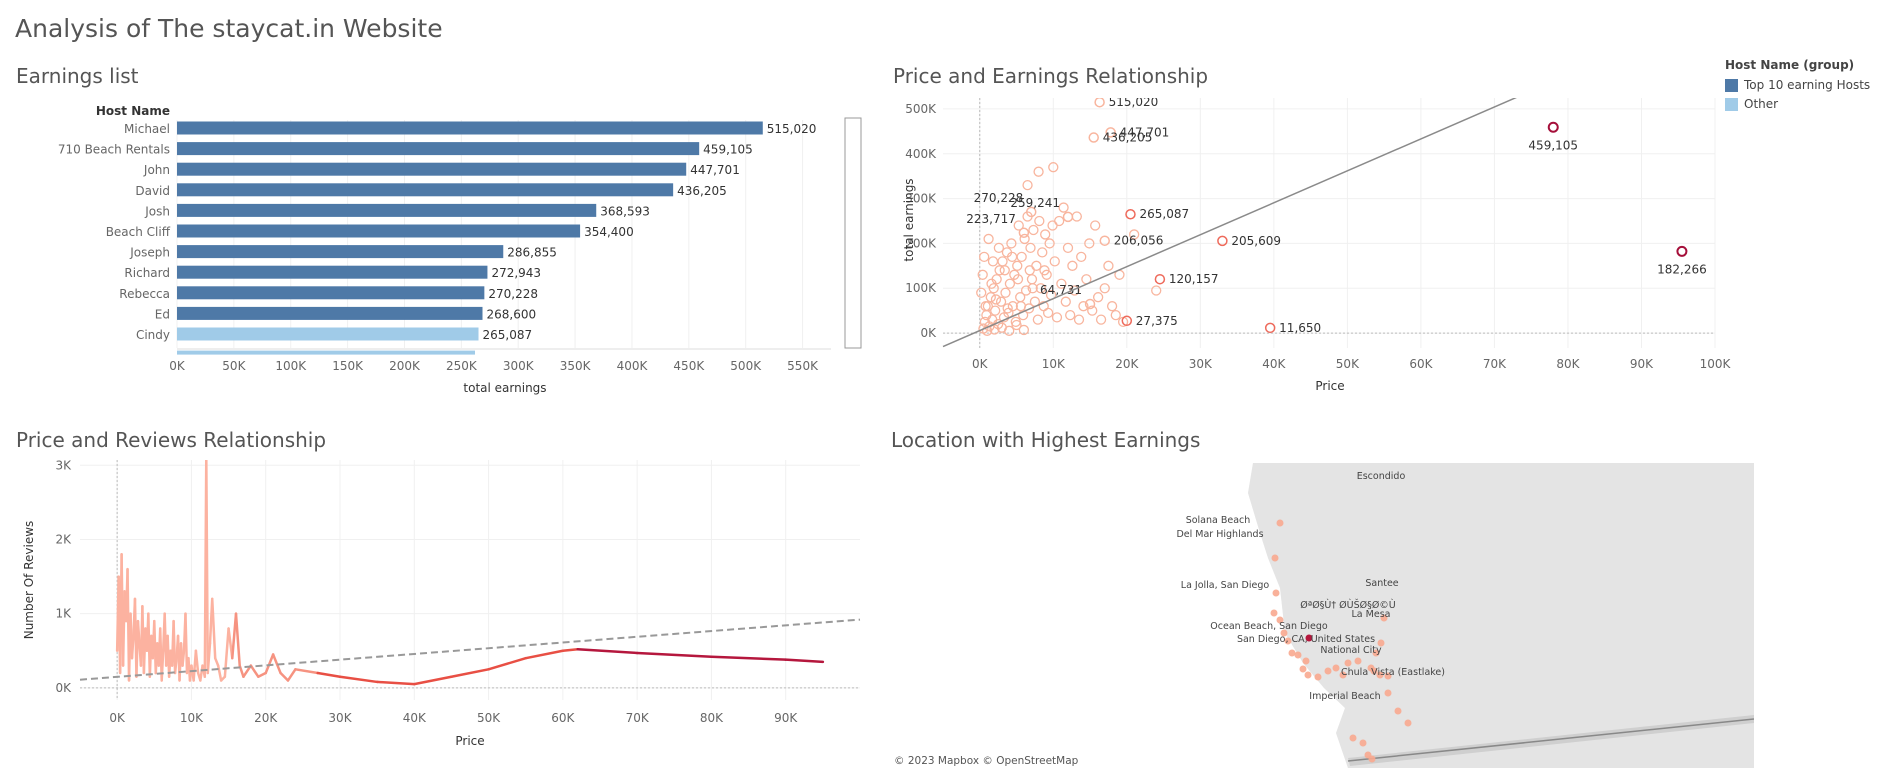 The width and height of the screenshot is (1881, 768). What do you see at coordinates (1393, 672) in the screenshot?
I see `map-place-label: Chula Vista (Eastlake)` at bounding box center [1393, 672].